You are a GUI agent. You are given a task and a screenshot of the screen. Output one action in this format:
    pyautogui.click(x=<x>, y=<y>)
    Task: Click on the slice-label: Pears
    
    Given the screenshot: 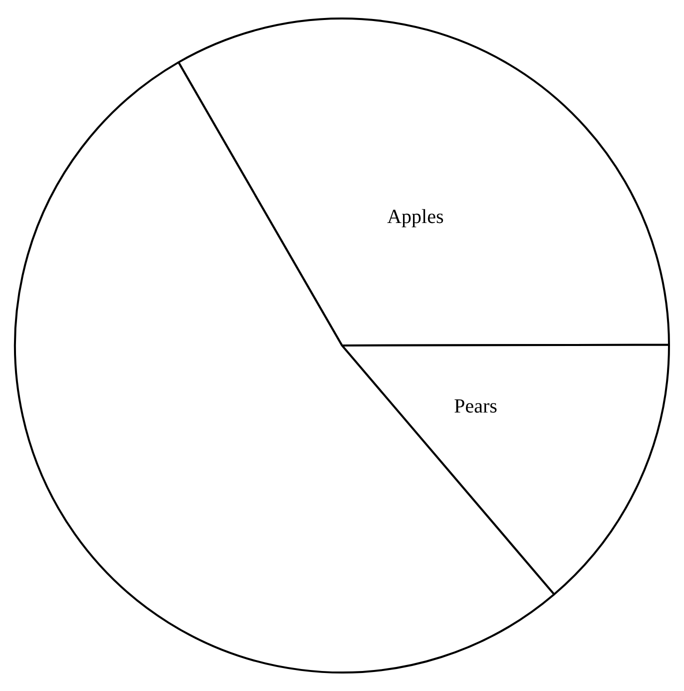 What is the action you would take?
    pyautogui.click(x=476, y=406)
    